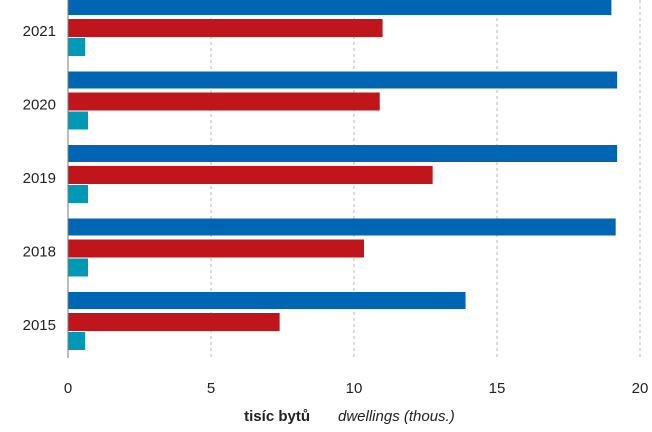 This screenshot has height=432, width=652. What do you see at coordinates (68, 388) in the screenshot?
I see `x-tick-label: 0` at bounding box center [68, 388].